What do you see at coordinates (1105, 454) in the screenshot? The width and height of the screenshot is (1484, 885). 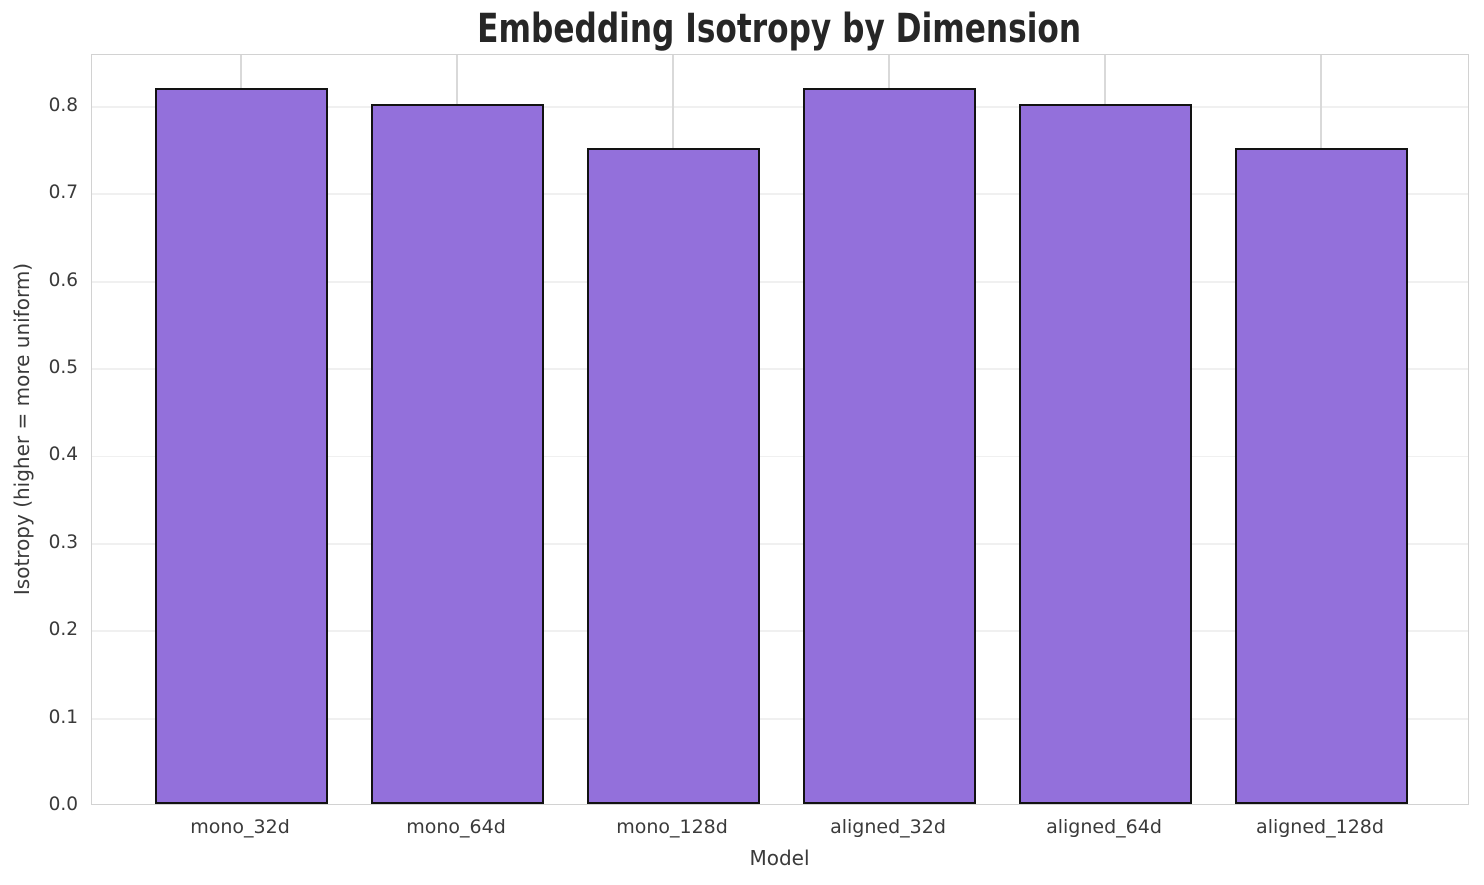 I see `bar-aligned_64d` at bounding box center [1105, 454].